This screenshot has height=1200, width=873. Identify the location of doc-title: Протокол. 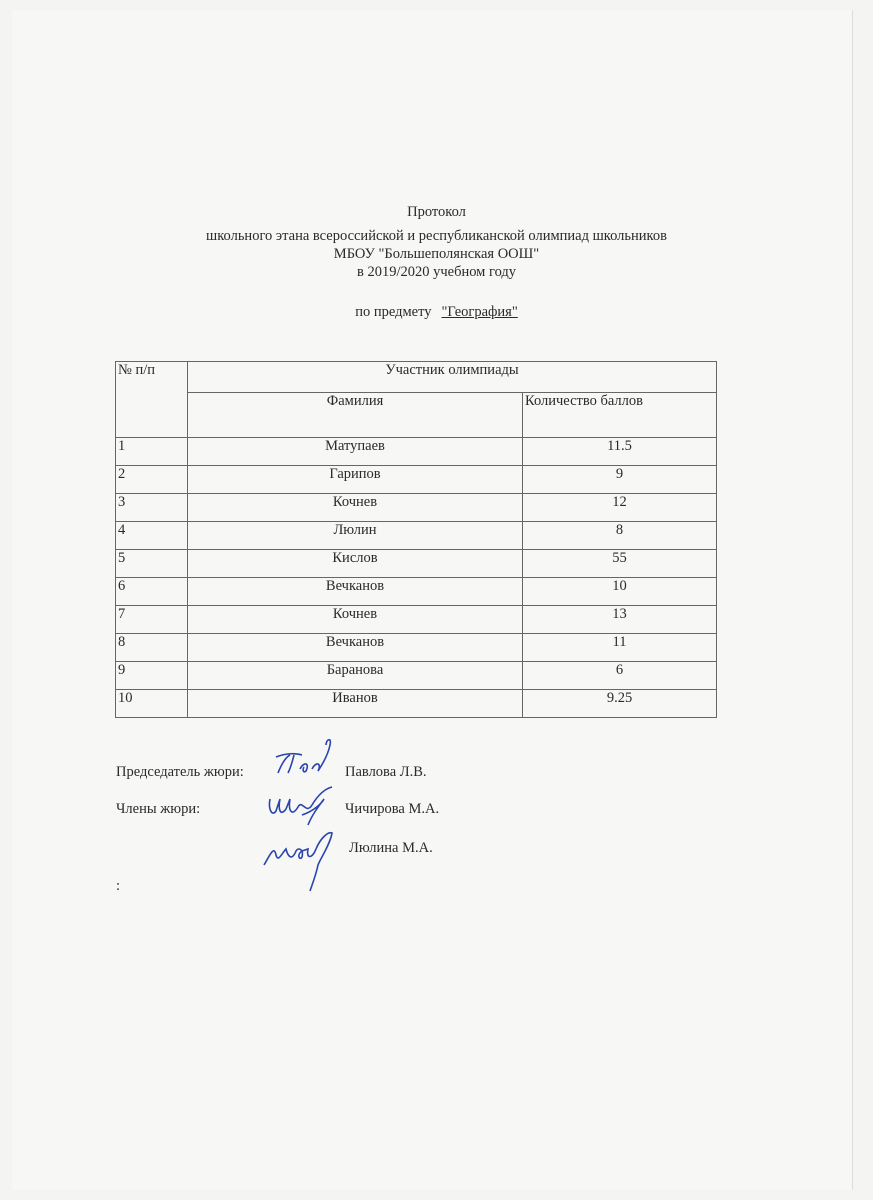
(436, 212).